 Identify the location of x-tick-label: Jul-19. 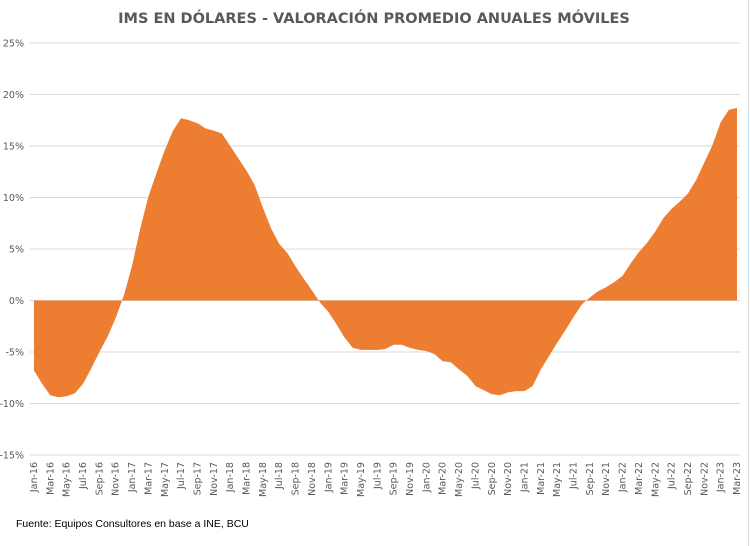
(377, 476).